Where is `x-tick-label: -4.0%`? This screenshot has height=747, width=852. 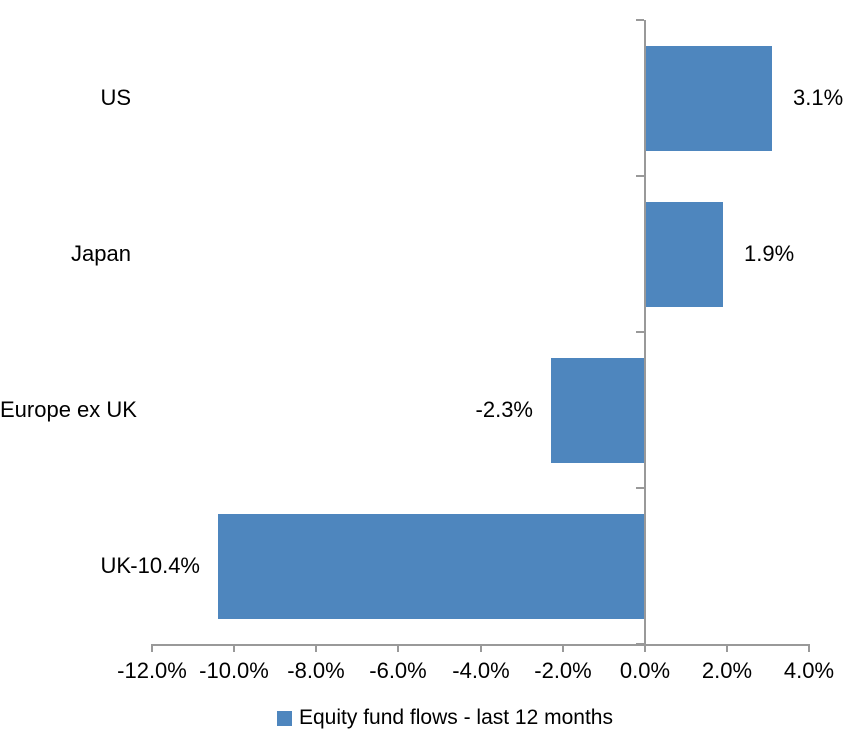 x-tick-label: -4.0% is located at coordinates (481, 670).